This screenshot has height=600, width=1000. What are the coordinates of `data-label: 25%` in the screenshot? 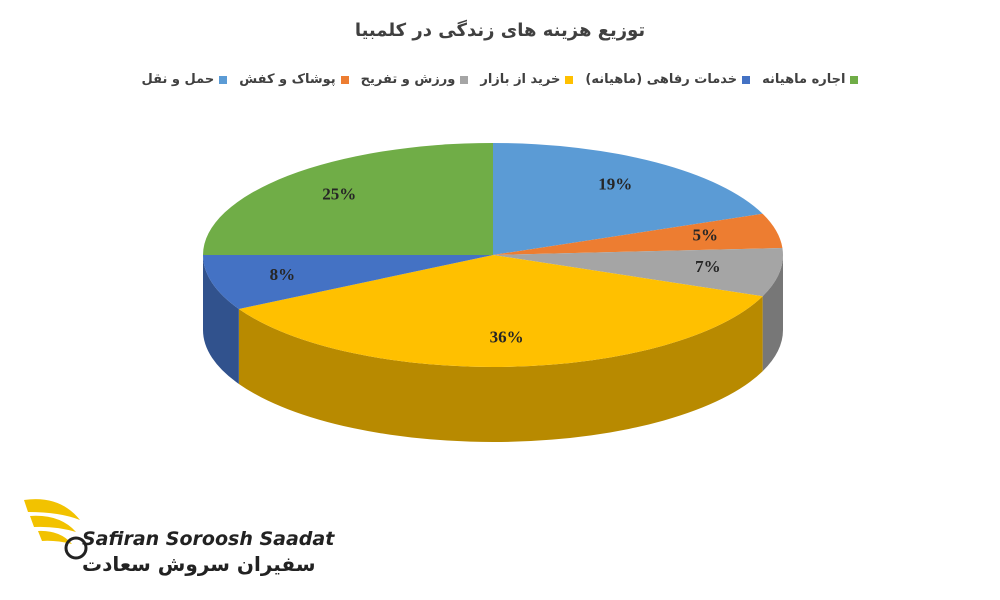 It's located at (339, 194).